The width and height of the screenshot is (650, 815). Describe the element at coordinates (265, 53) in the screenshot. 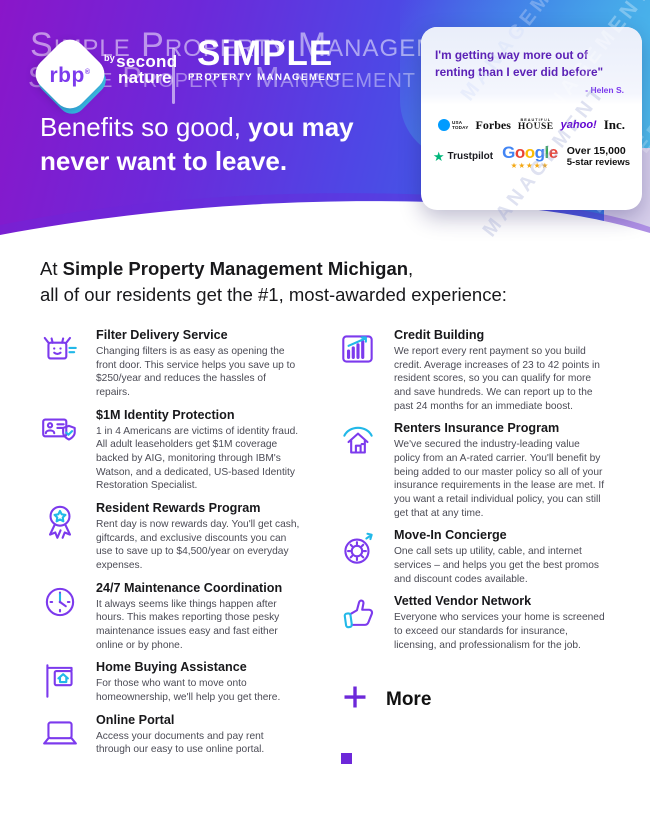

I see `simple-brand-name: SiMPLE` at that location.